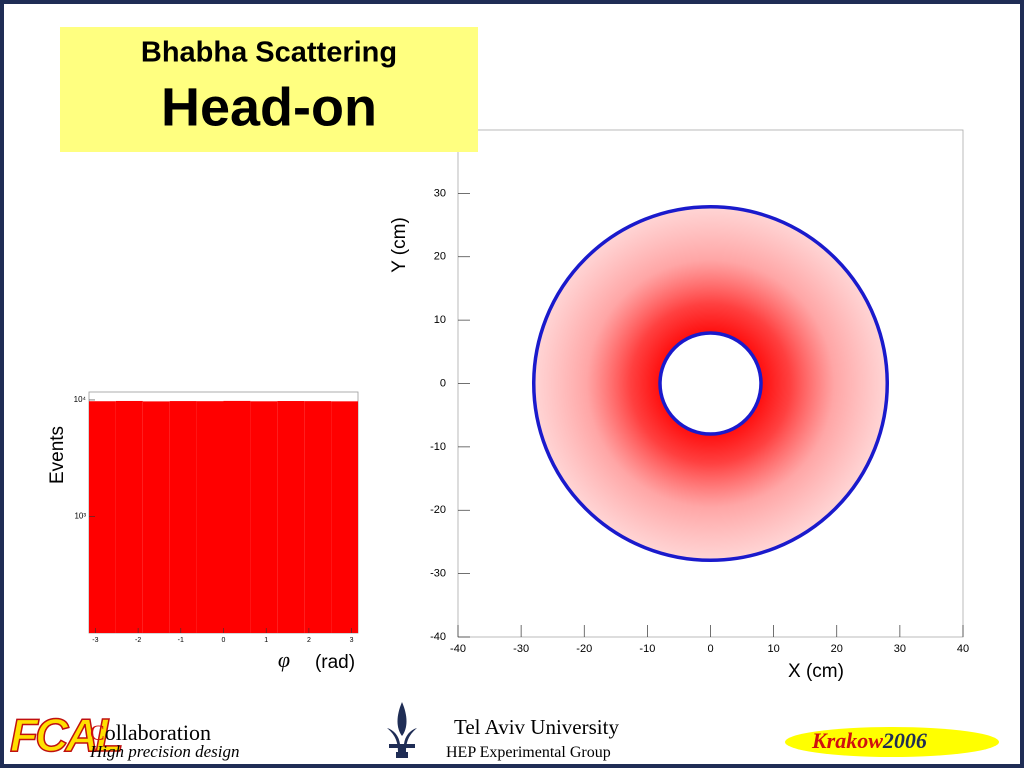 This screenshot has width=1024, height=768. I want to click on y-tick-label: -40, so click(438, 637).